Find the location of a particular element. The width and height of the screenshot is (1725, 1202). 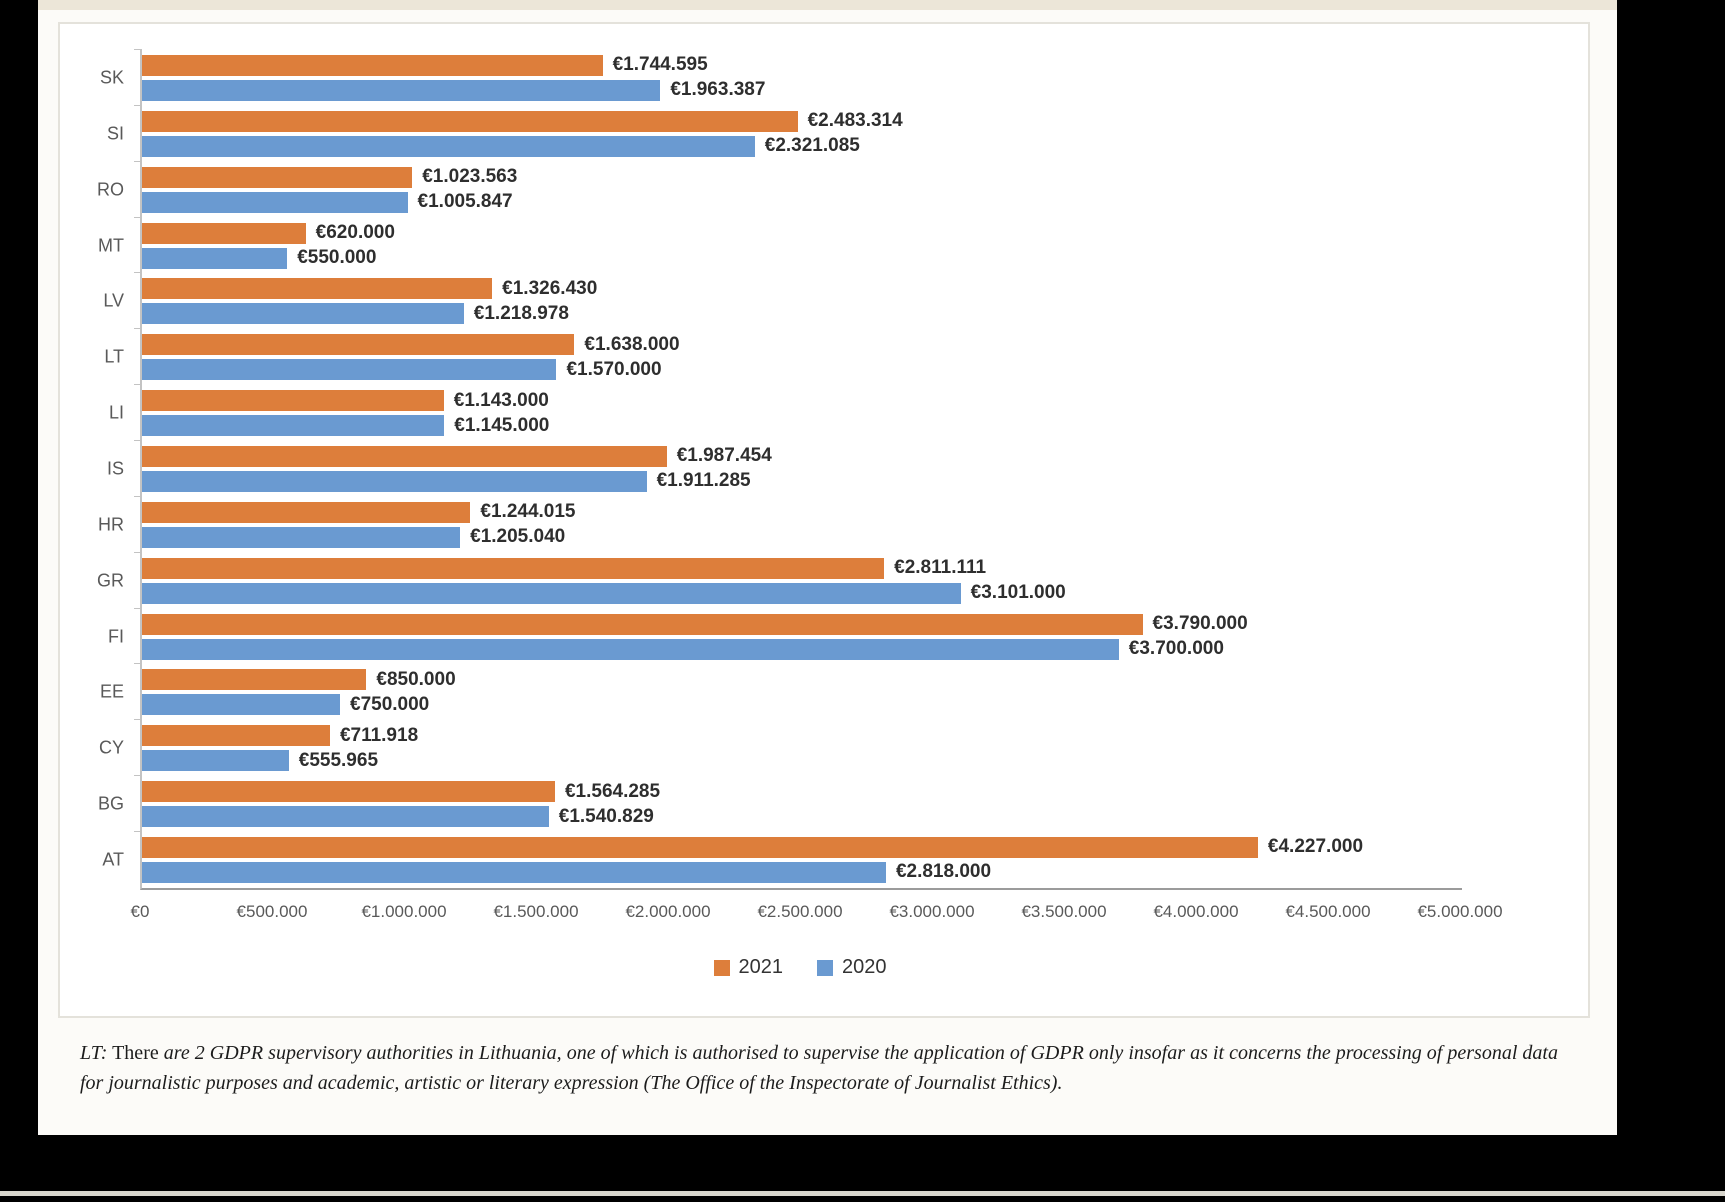

bar-group-lt: LT €1.638.000 €1.570.000 is located at coordinates (783, 356).